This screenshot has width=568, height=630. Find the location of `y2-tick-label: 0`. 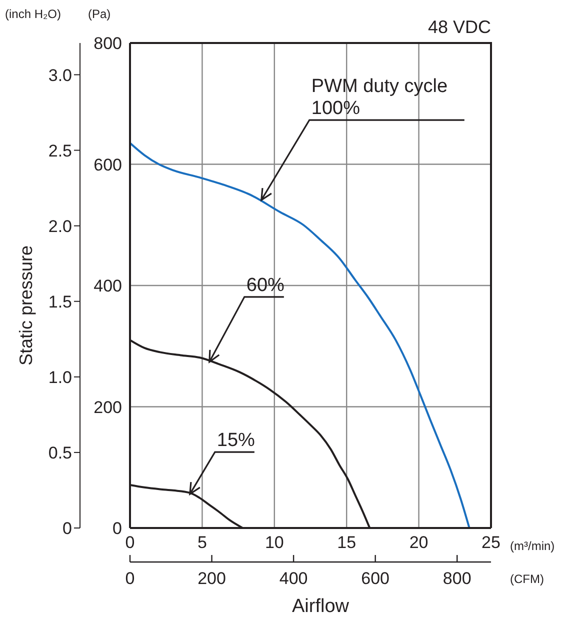

y2-tick-label: 0 is located at coordinates (67, 528).